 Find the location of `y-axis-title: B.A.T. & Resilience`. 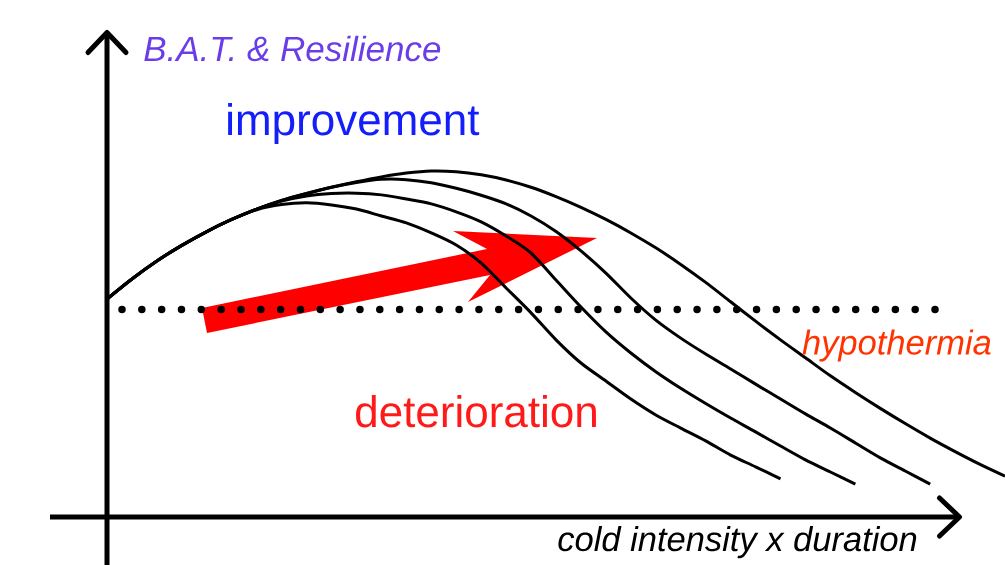

y-axis-title: B.A.T. & Resilience is located at coordinates (292, 48).